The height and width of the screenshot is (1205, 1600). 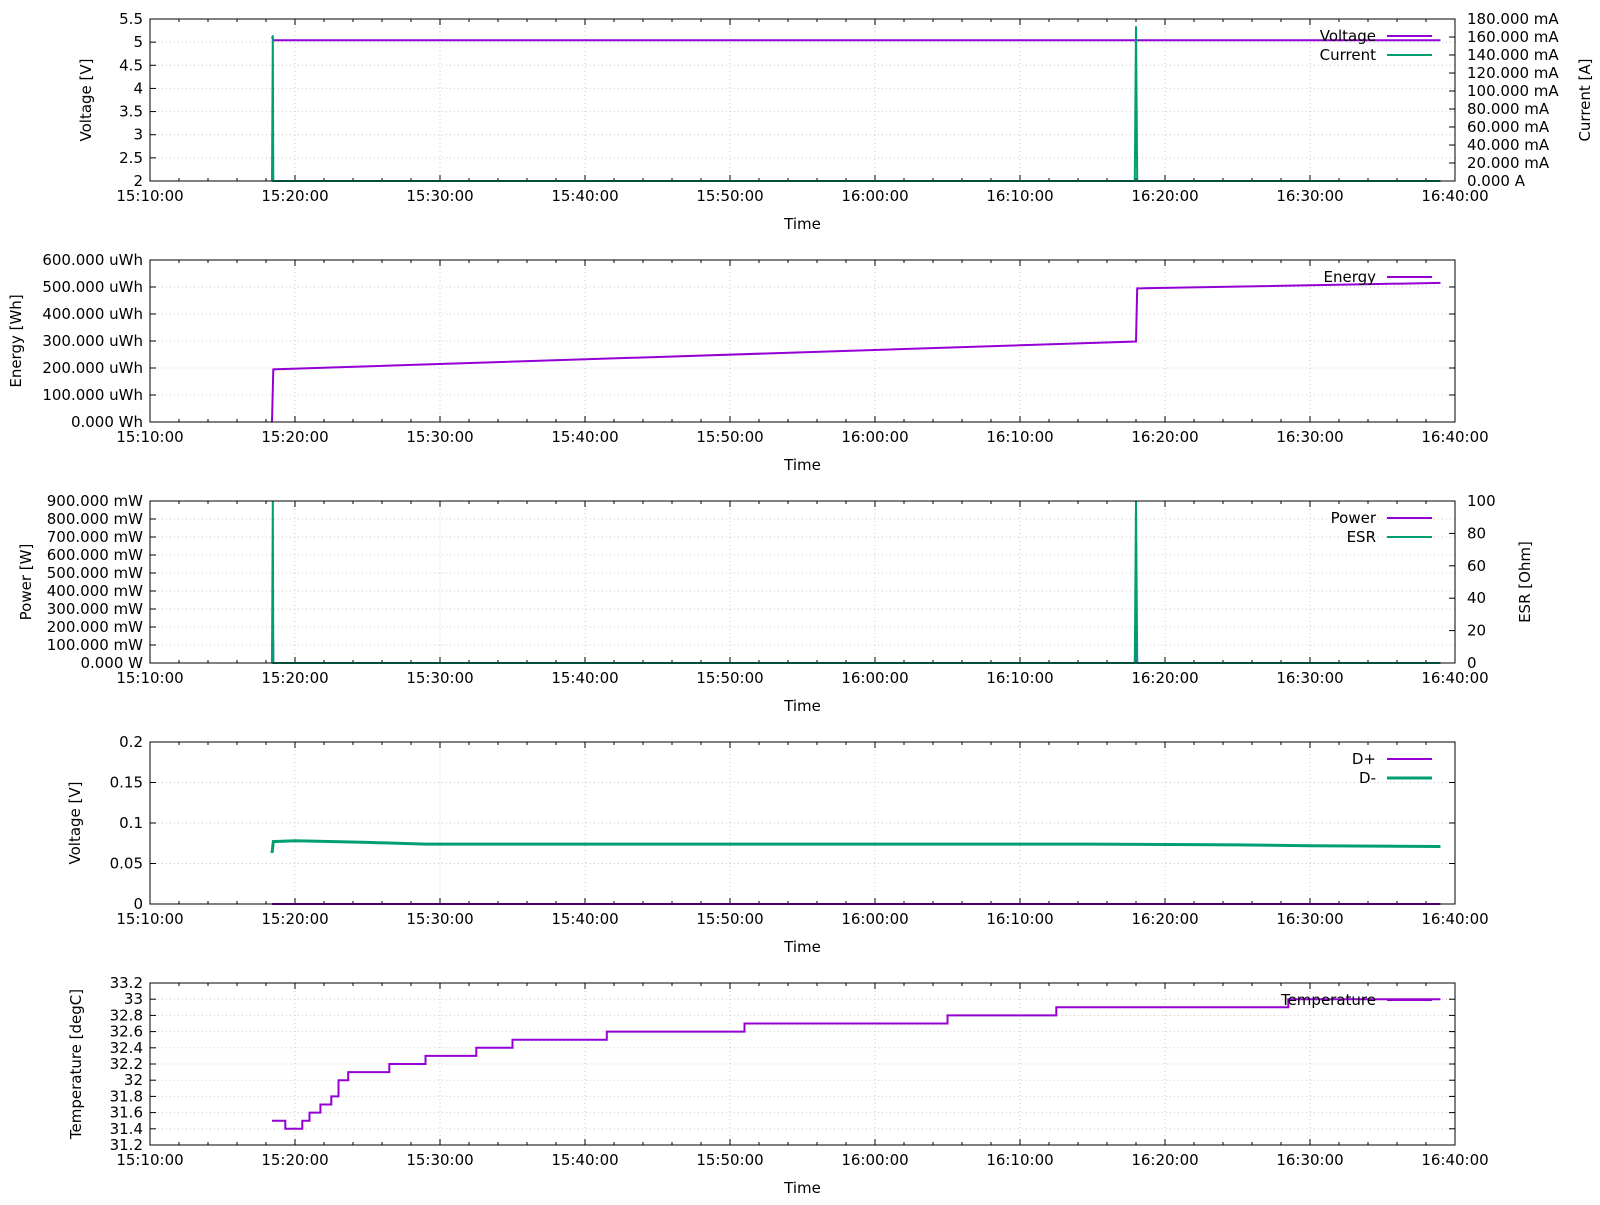 What do you see at coordinates (138, 904) in the screenshot?
I see `y-tick-label: 0` at bounding box center [138, 904].